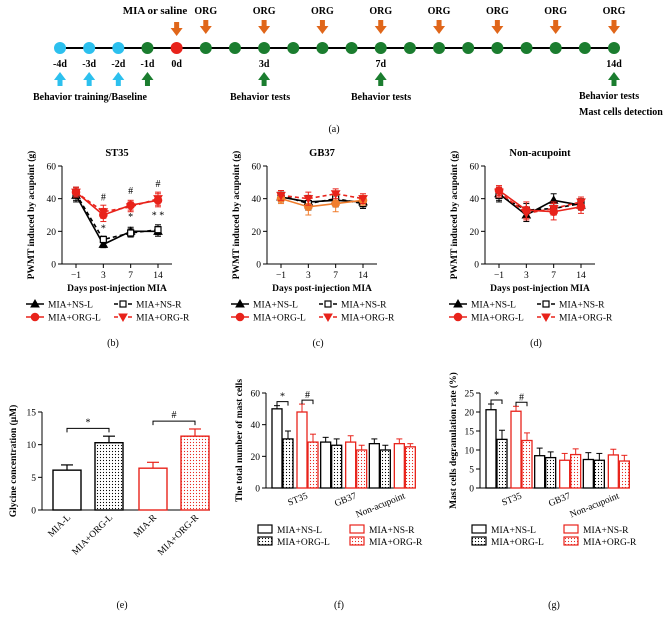  Describe the element at coordinates (595, 505) in the screenshot. I see `x-tick-label: Non-acupoint` at that location.